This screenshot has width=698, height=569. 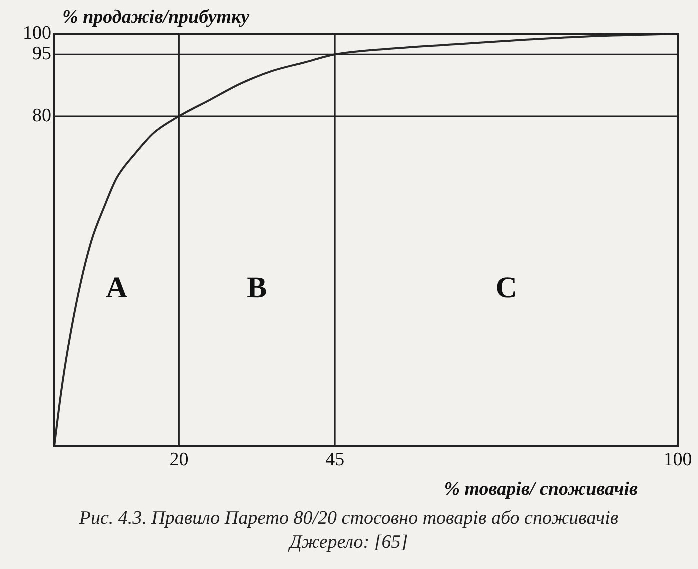 What do you see at coordinates (349, 543) in the screenshot?
I see `text: Джерело: [65]` at bounding box center [349, 543].